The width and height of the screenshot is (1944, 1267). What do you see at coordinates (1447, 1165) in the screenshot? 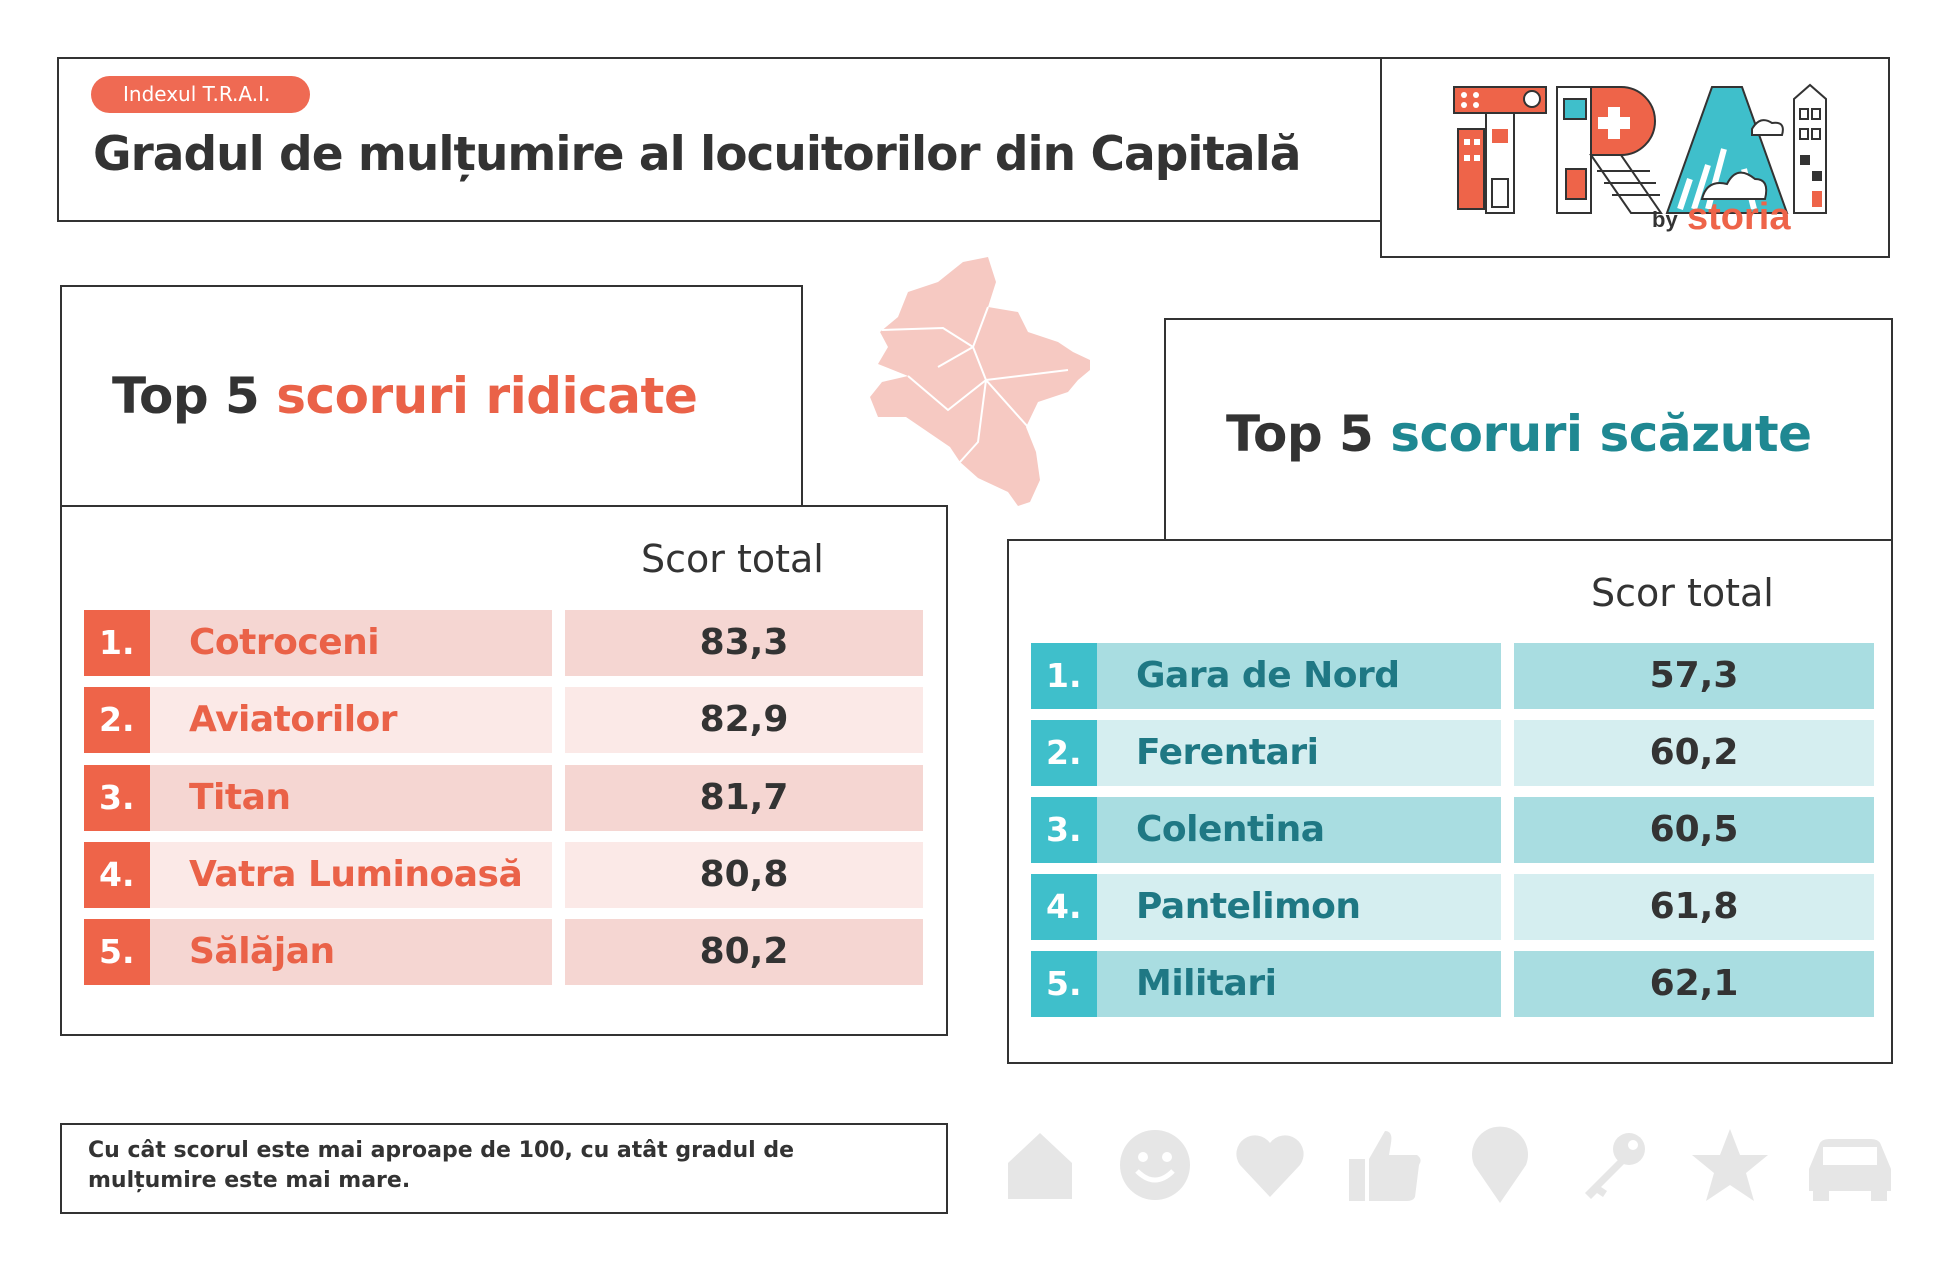
I see `icon-row` at bounding box center [1447, 1165].